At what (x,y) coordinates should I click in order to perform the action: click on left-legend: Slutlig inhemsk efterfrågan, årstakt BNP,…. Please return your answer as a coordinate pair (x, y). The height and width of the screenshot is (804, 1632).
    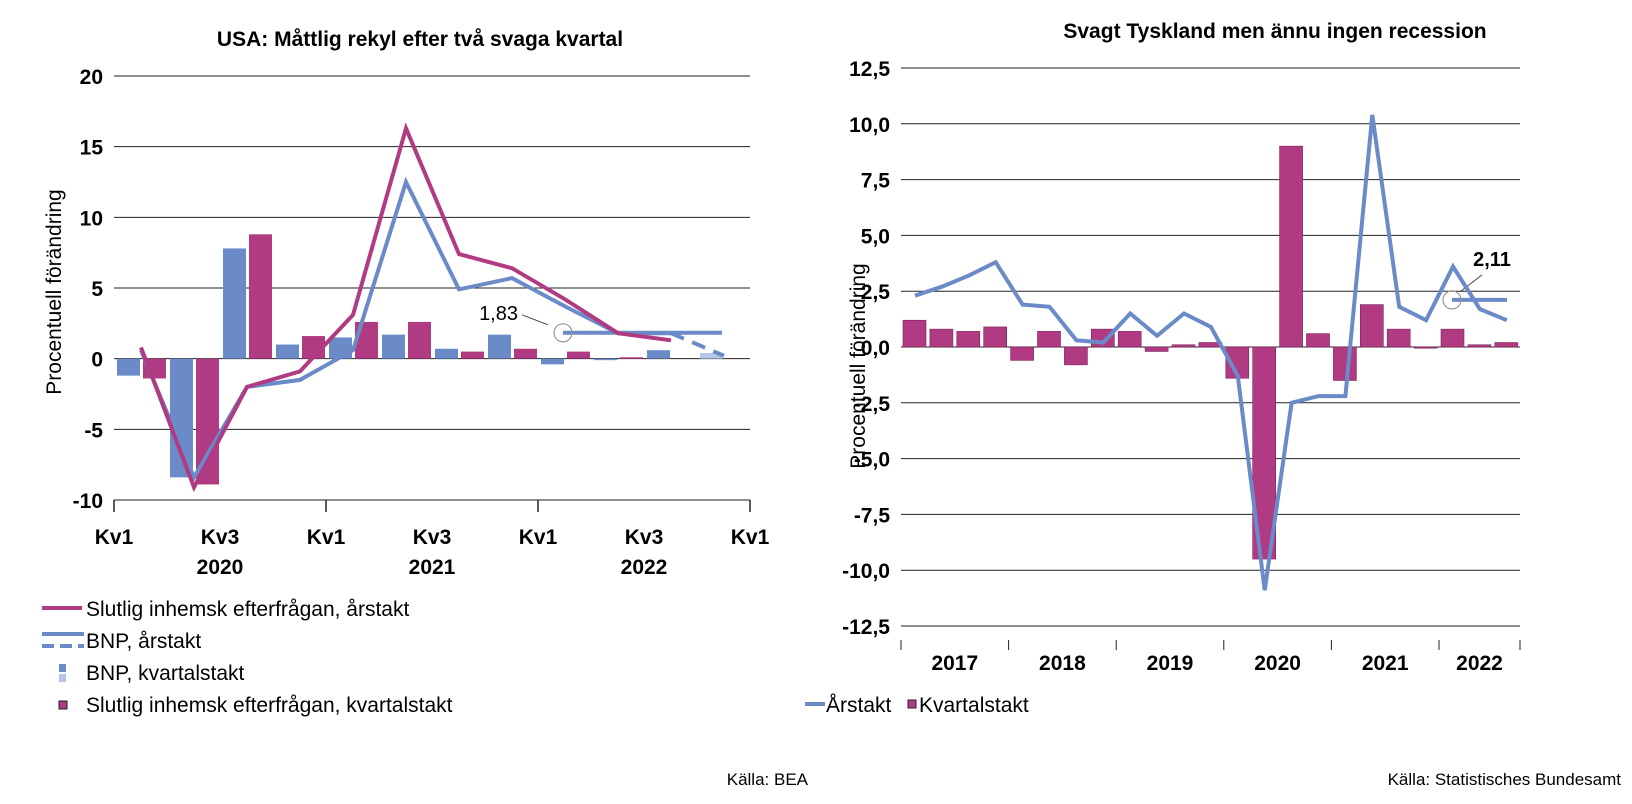
    Looking at the image, I should click on (247, 657).